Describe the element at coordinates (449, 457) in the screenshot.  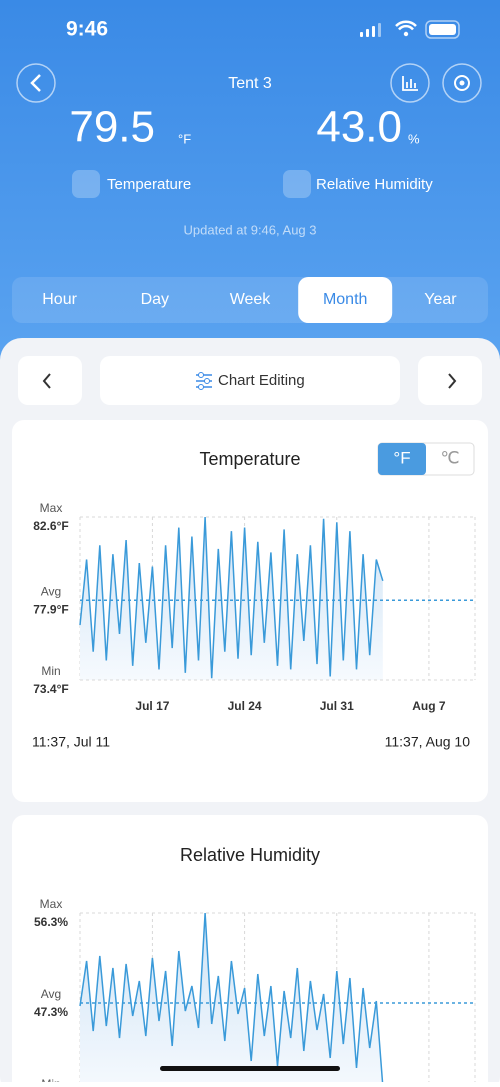
I see `unit-c: ℃` at that location.